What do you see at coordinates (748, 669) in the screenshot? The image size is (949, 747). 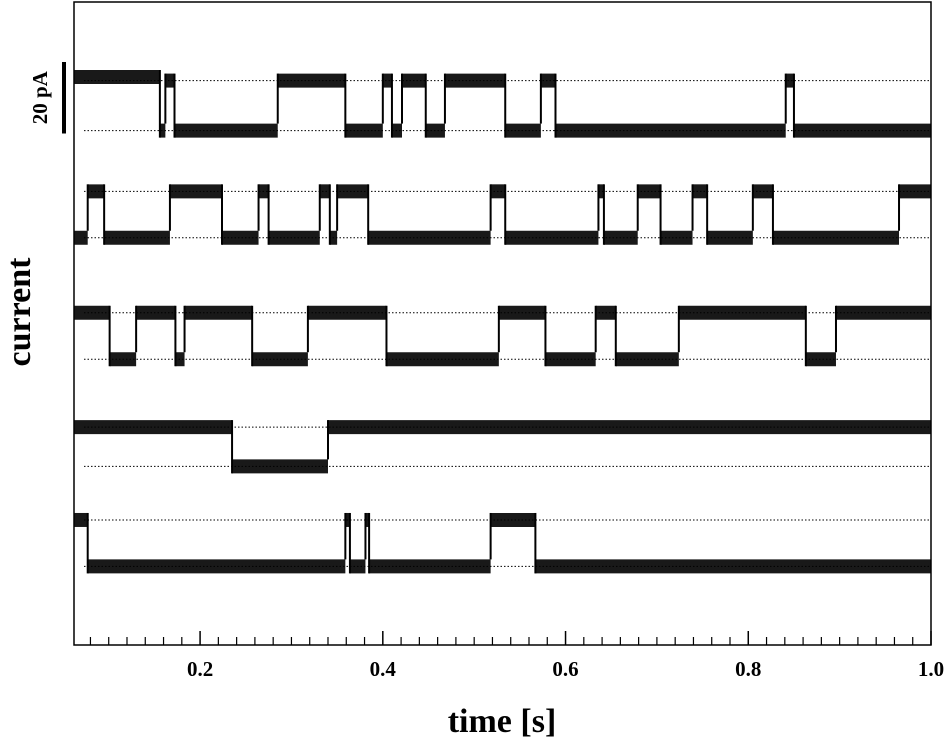 I see `x-tick-label: 0.8` at bounding box center [748, 669].